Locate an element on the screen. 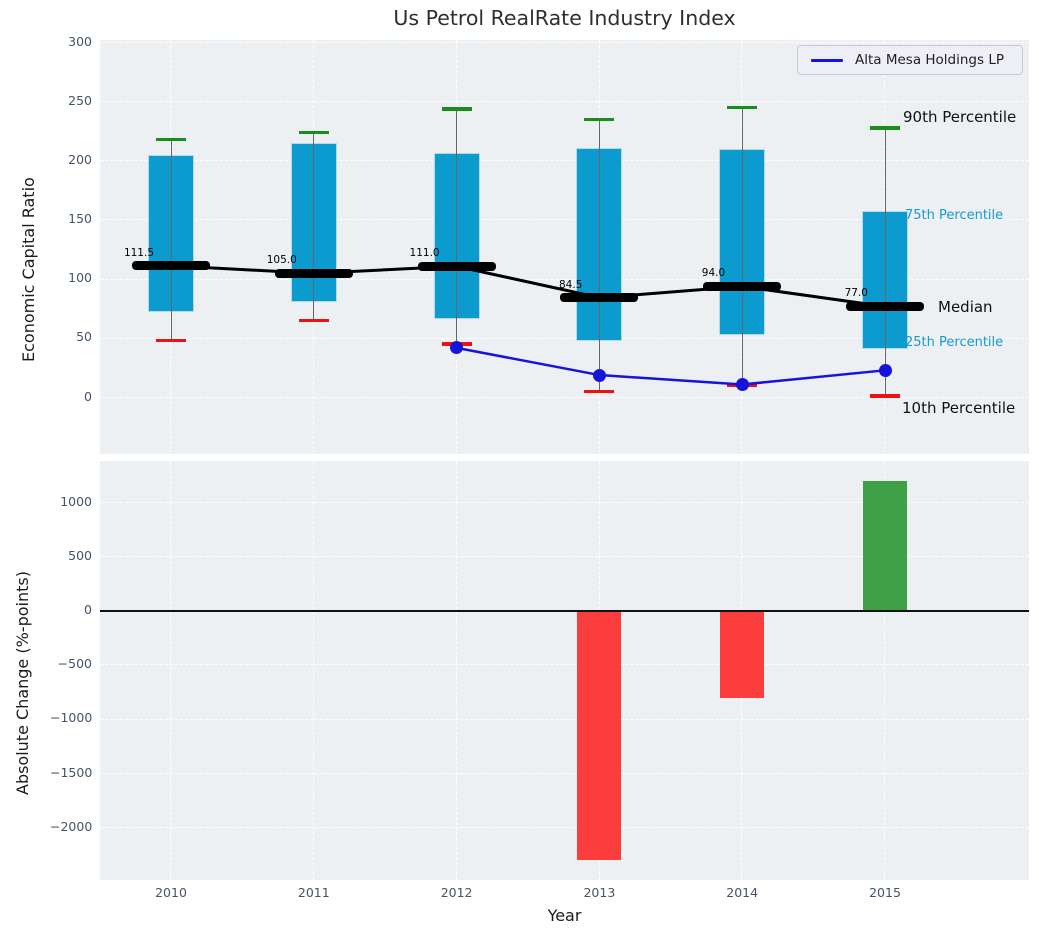 The height and width of the screenshot is (942, 1039). x-tick-label: 2013 is located at coordinates (599, 892).